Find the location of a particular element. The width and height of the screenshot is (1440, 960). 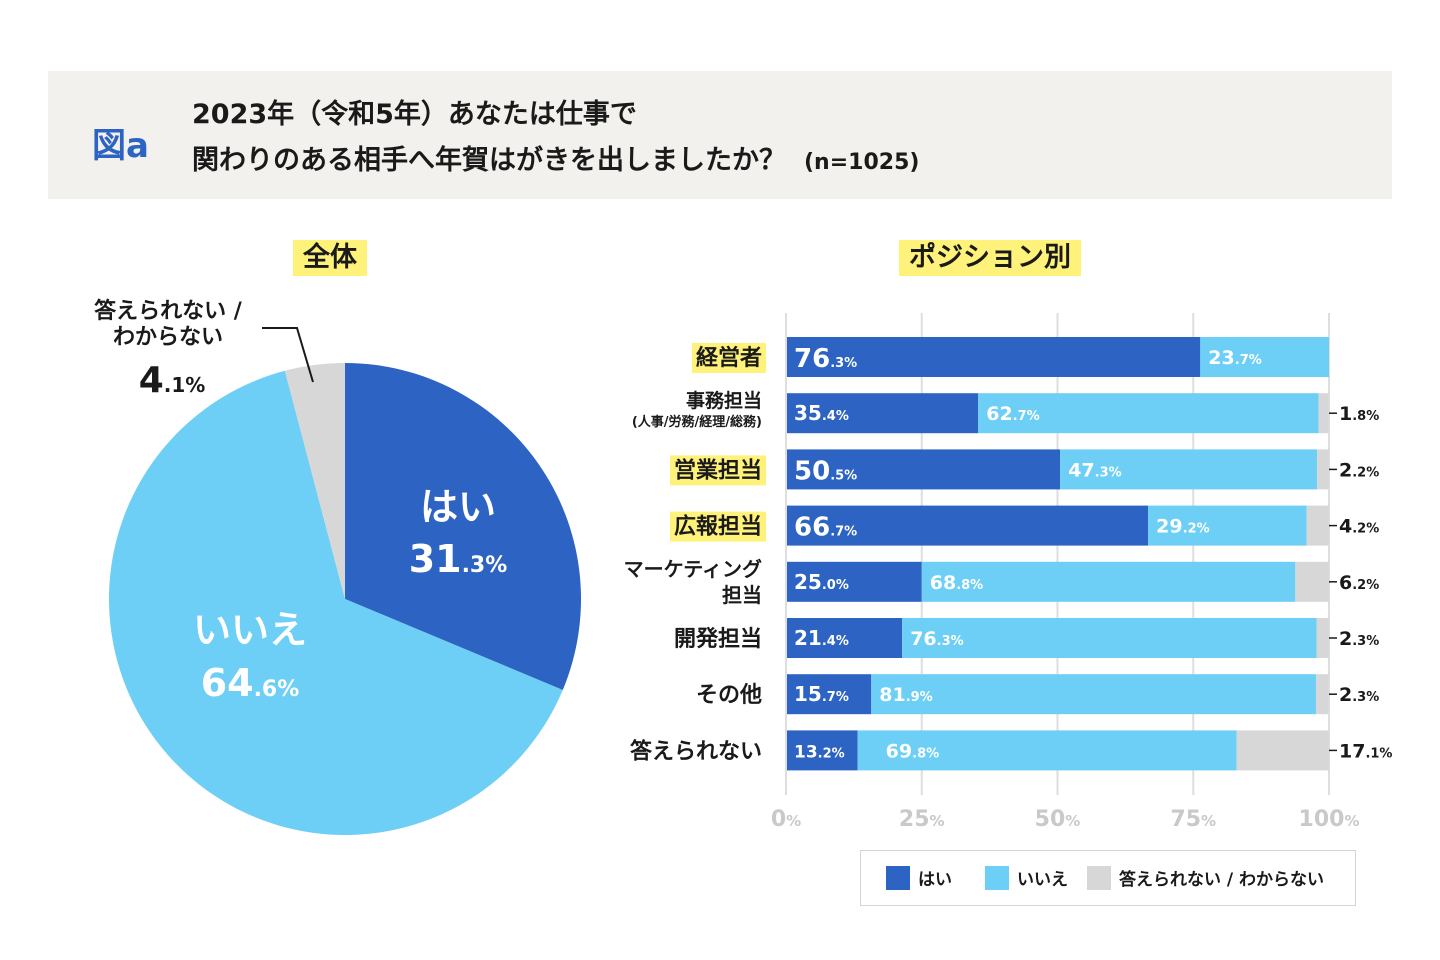

bar-label-yes-1: 35.4% is located at coordinates (821, 413).